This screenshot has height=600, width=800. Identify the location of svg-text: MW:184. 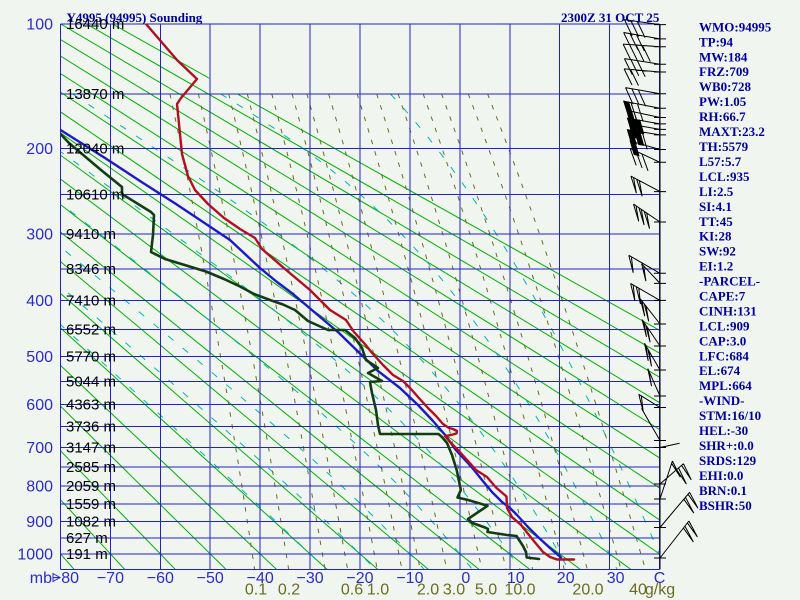
(723, 56).